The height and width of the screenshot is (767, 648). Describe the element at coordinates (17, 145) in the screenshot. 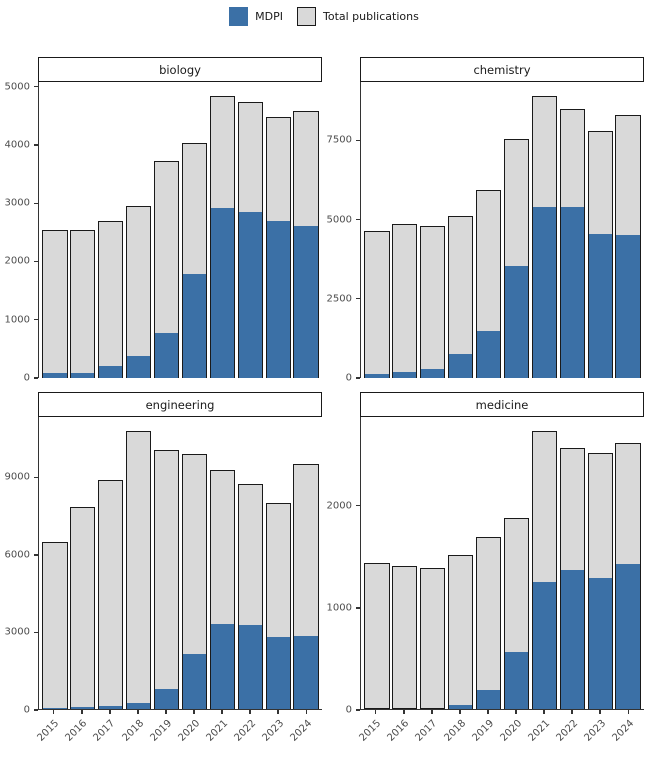

I see `y-tick-label: 4000` at that location.